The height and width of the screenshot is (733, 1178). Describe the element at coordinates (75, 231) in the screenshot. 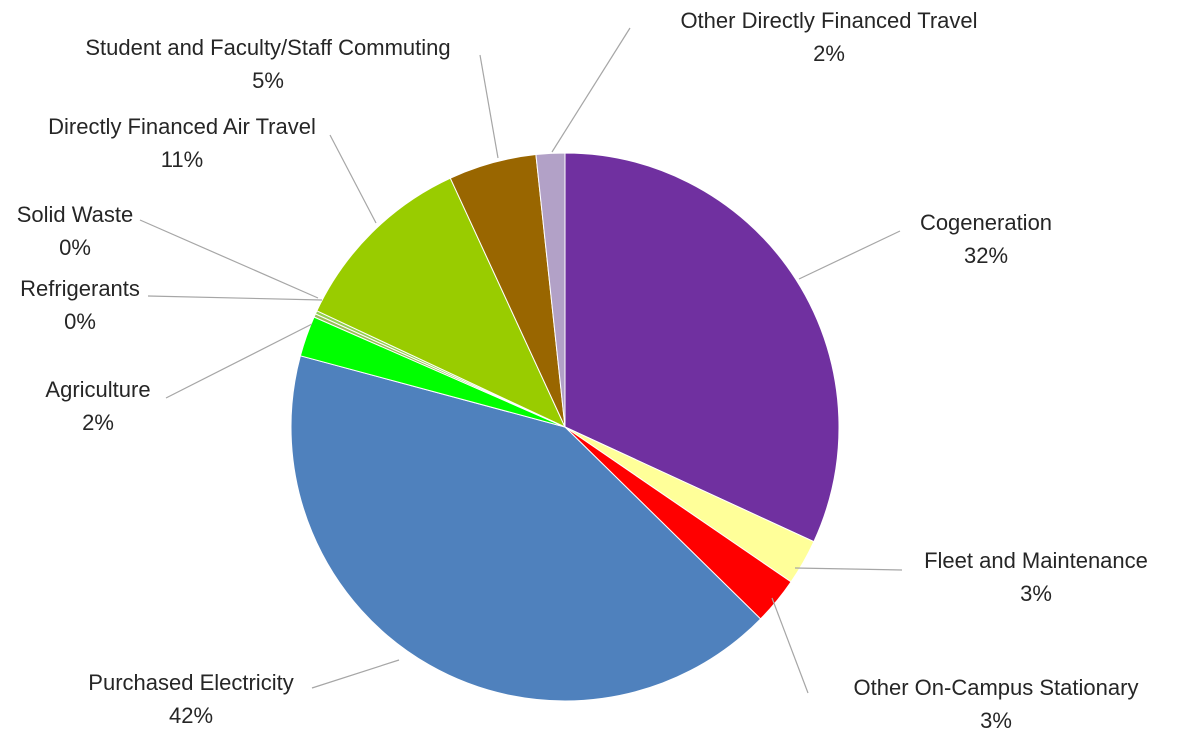

I see `slice-label: Solid Waste 0%` at that location.